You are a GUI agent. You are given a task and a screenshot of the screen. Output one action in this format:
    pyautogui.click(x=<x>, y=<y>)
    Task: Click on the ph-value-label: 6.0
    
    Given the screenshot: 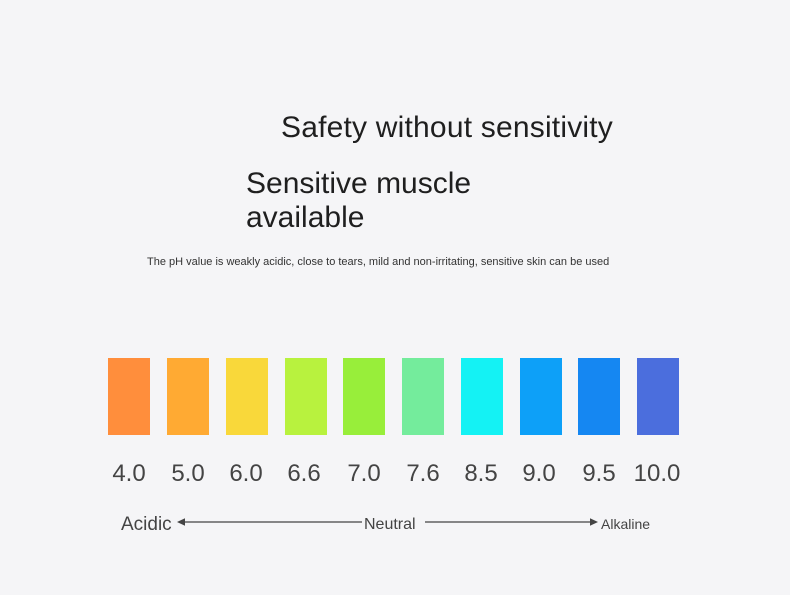 What is the action you would take?
    pyautogui.click(x=246, y=473)
    